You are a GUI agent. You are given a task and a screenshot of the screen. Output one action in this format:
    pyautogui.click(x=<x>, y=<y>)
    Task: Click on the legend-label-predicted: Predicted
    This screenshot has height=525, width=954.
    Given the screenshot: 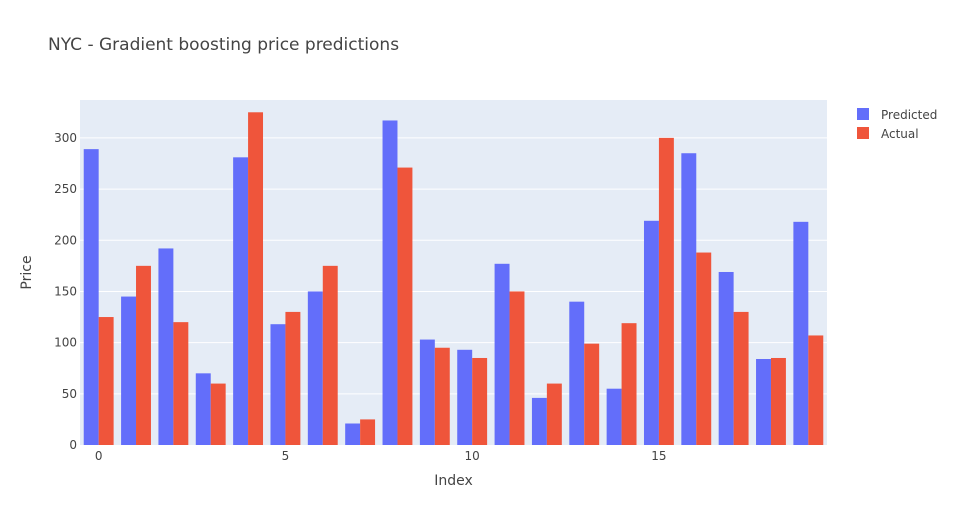 What is the action you would take?
    pyautogui.click(x=909, y=115)
    